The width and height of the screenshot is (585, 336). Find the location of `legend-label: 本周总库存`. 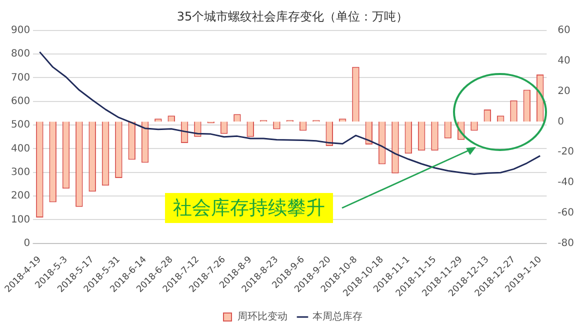

legend-label: 本周总库存 is located at coordinates (337, 316).